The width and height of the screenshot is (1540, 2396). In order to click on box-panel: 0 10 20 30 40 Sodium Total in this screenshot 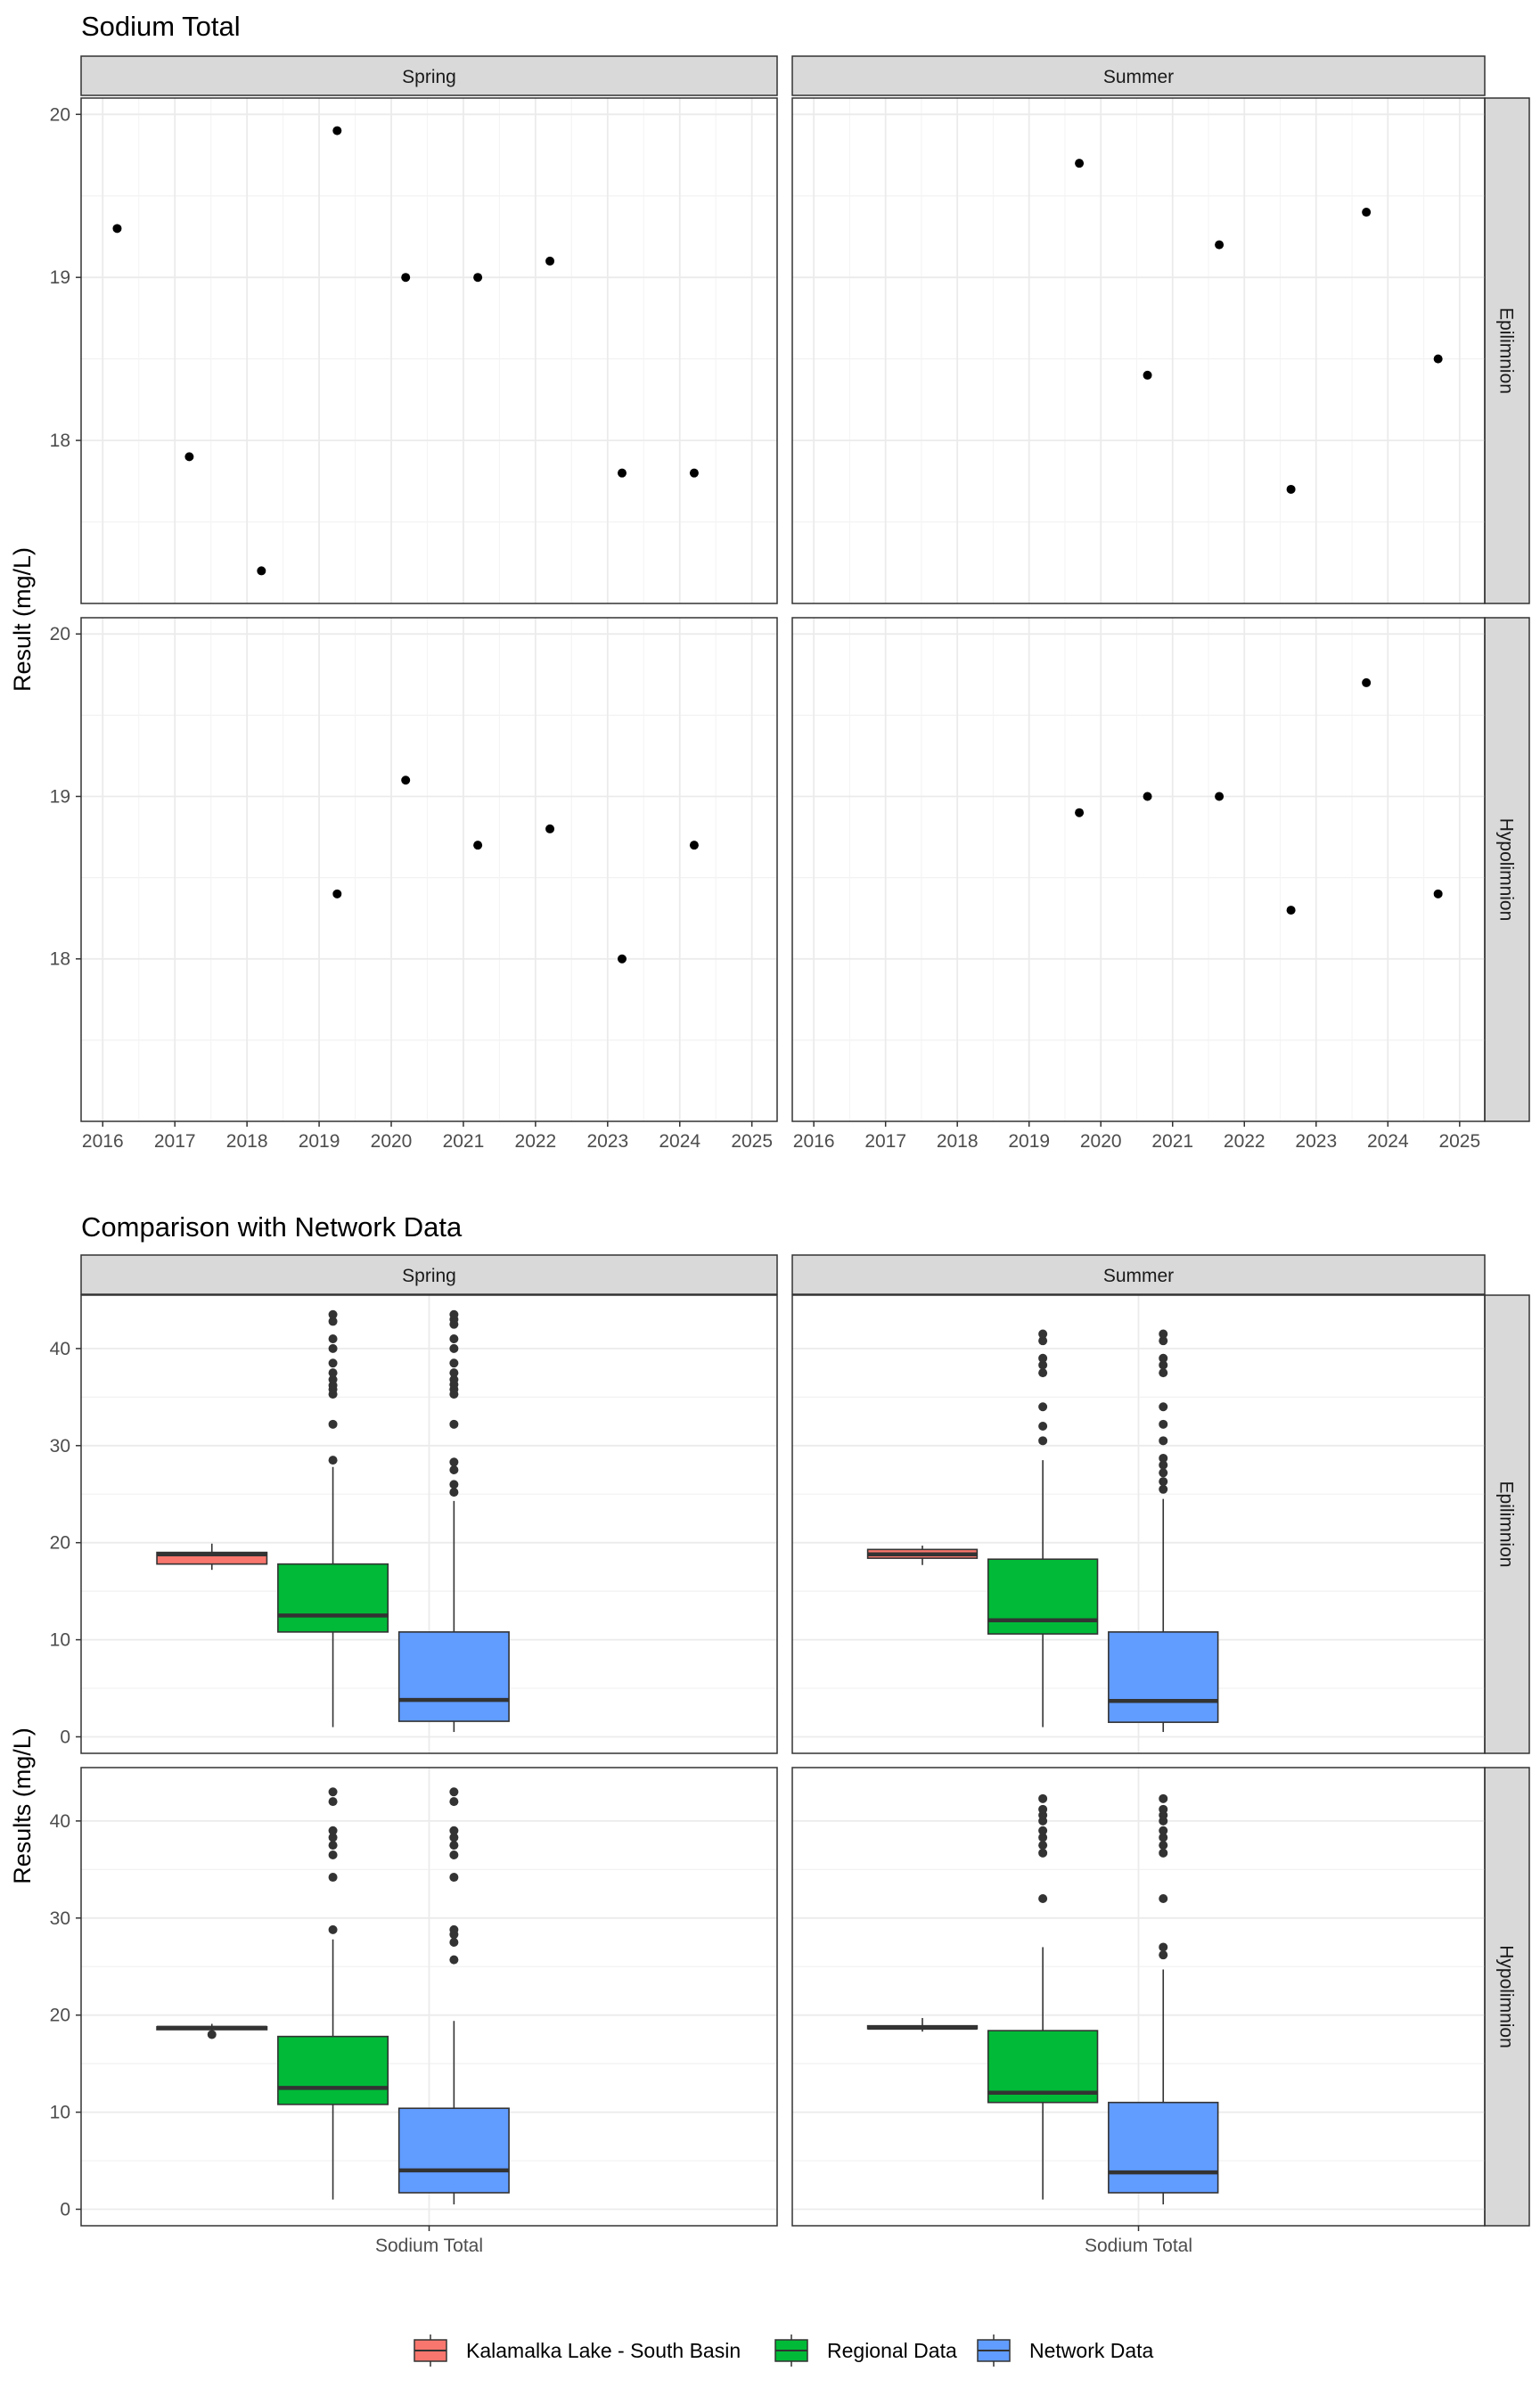, I will do `click(414, 2011)`.